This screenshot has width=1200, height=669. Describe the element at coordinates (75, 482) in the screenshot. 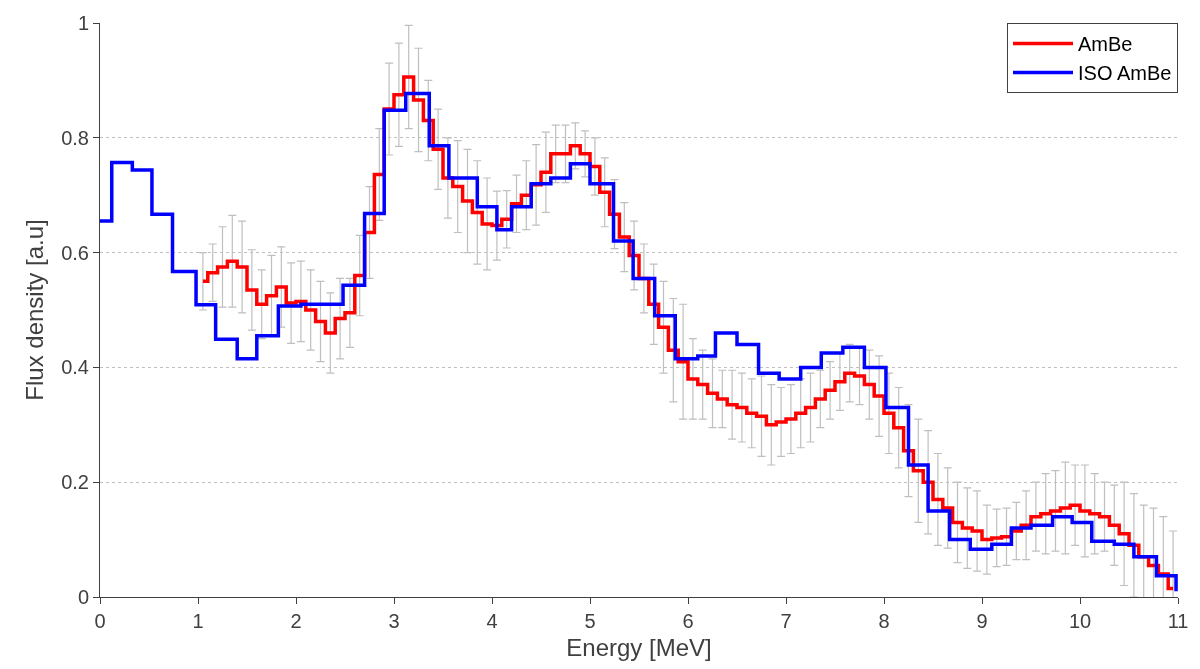

I see `y-tick-label: 0.2` at that location.